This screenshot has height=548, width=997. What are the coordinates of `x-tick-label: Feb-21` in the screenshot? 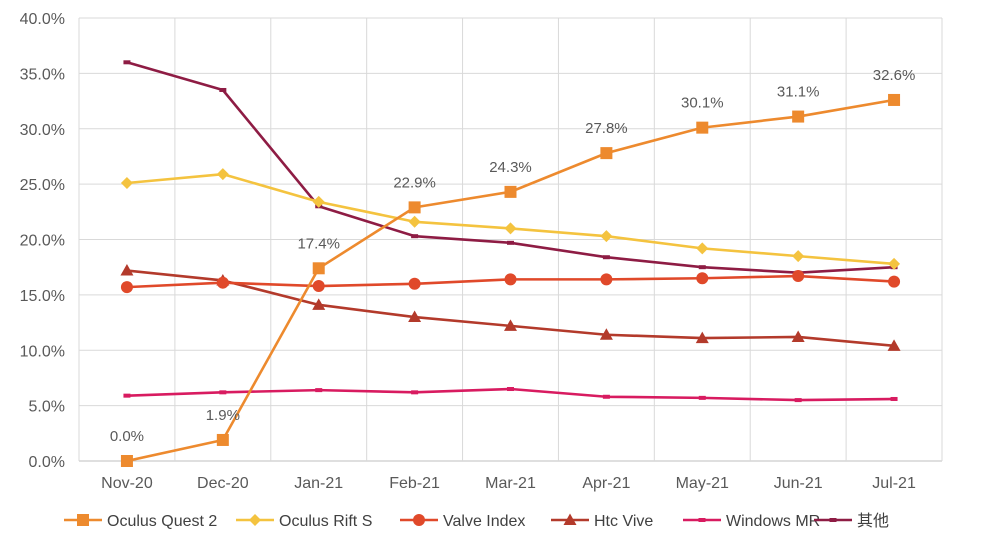 It's located at (414, 483).